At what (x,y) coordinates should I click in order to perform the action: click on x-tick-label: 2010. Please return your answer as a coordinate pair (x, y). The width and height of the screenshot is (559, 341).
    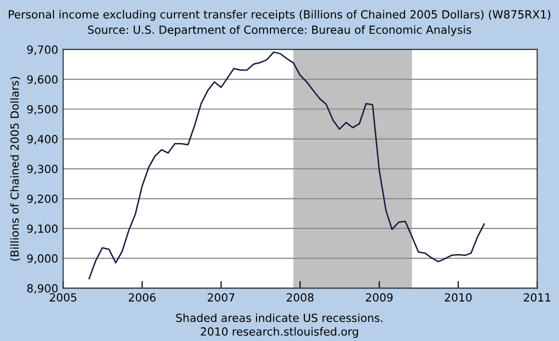
    Looking at the image, I should click on (458, 297).